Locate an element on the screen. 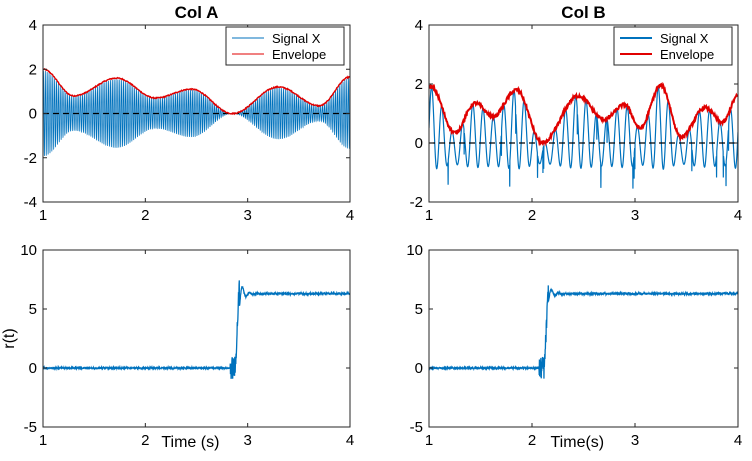 Image resolution: width=752 pixels, height=461 pixels. series-signal-x is located at coordinates (583, 137).